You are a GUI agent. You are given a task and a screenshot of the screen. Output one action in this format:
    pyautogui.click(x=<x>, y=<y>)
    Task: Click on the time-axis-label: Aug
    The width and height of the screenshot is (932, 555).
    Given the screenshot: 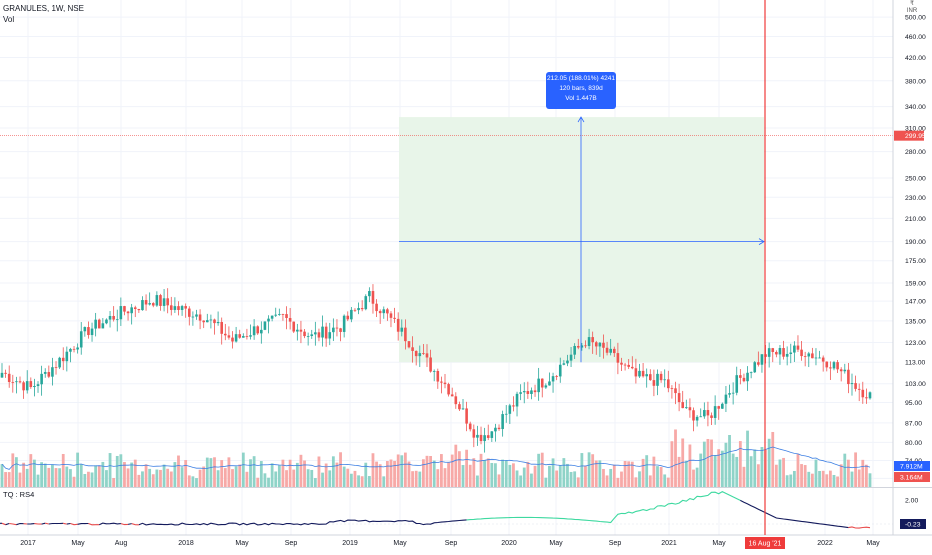 What is the action you would take?
    pyautogui.click(x=121, y=543)
    